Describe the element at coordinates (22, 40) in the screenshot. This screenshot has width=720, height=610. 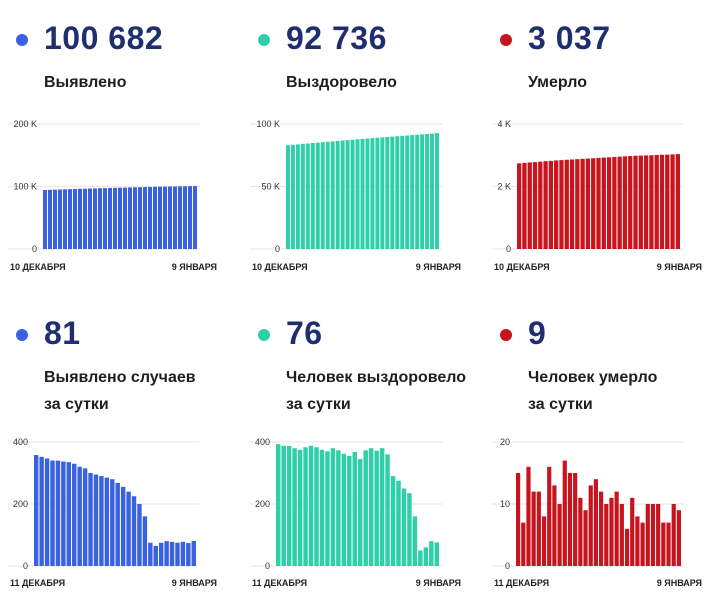
I see `detected-dot` at that location.